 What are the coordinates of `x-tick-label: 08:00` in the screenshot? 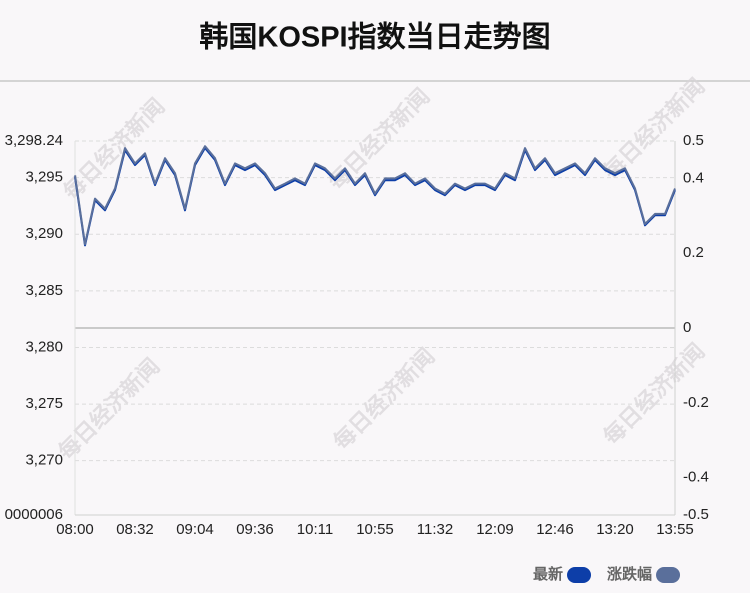 It's located at (75, 529).